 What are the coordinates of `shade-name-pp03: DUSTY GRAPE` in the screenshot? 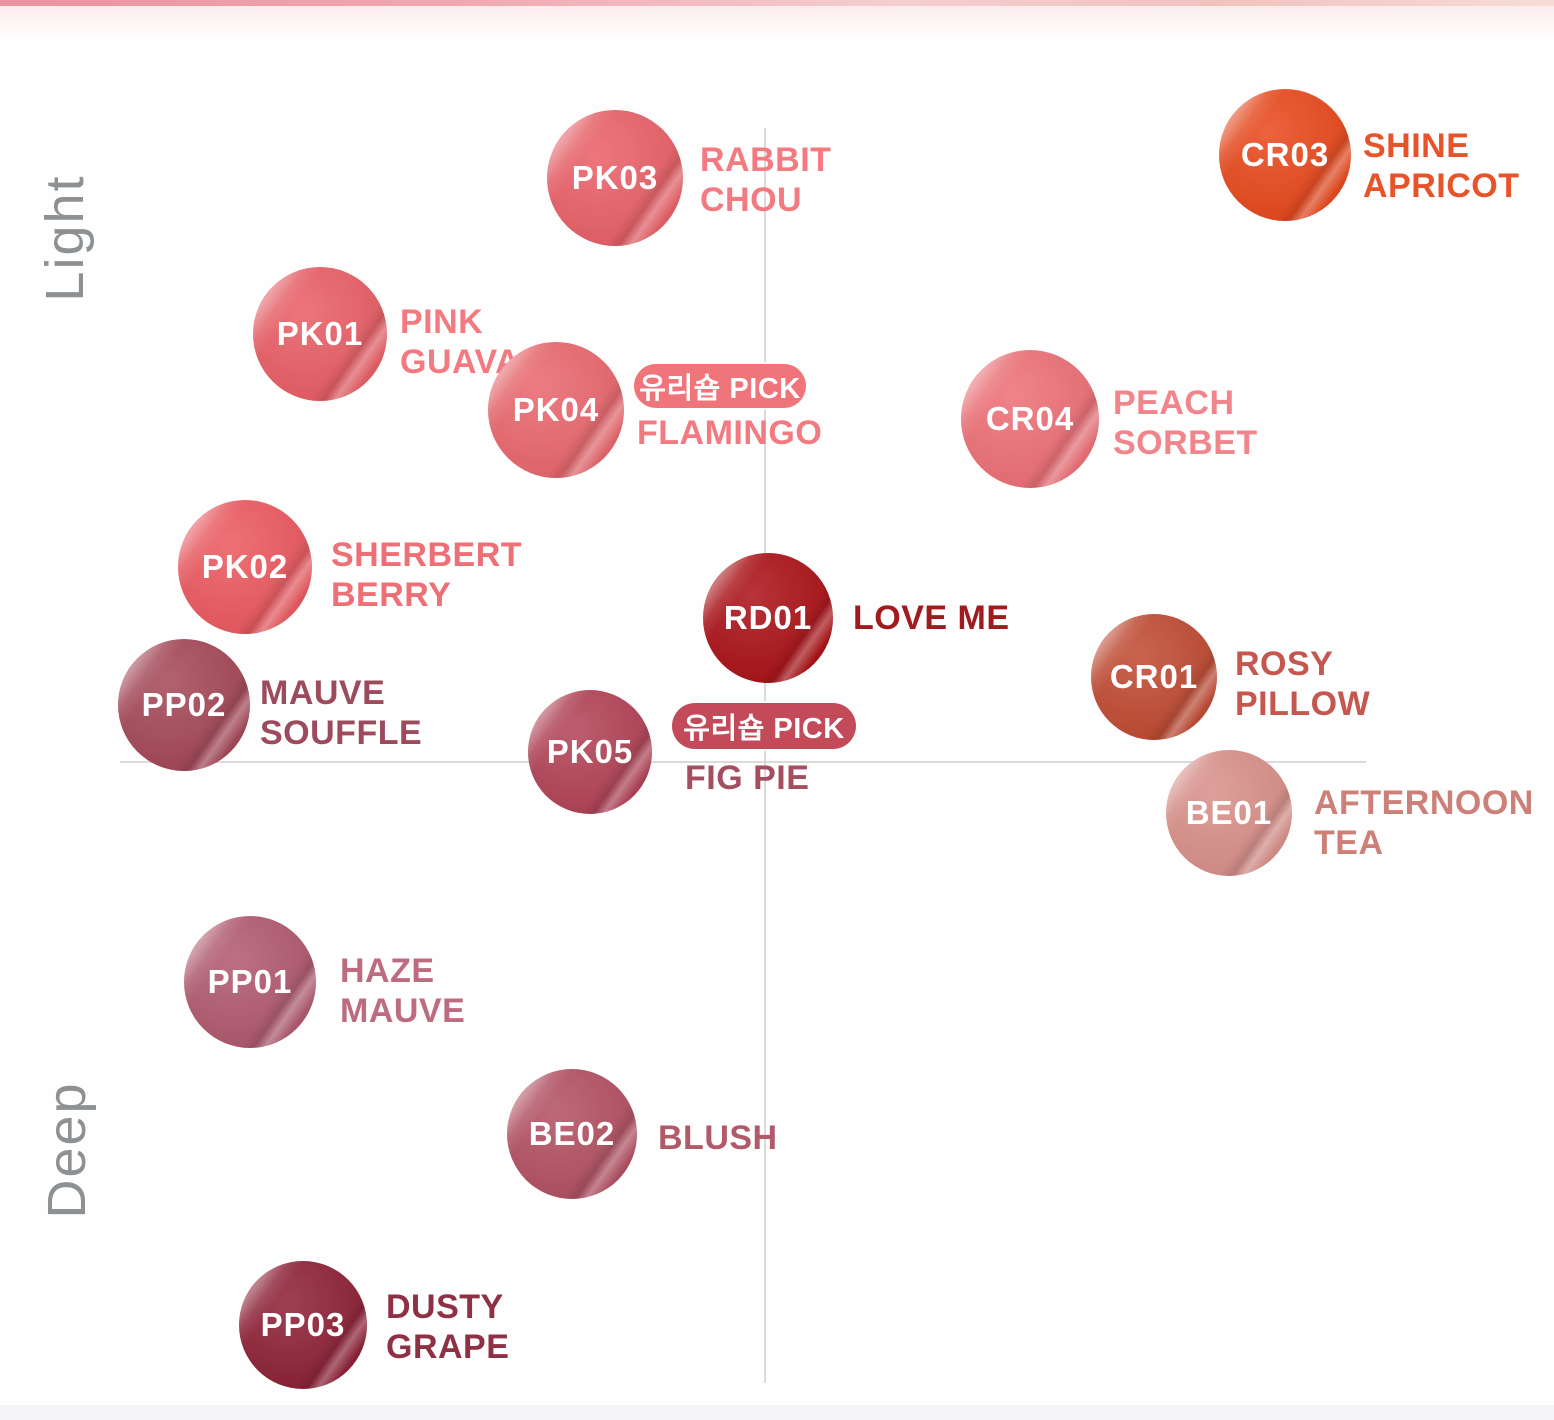 It's located at (447, 1327).